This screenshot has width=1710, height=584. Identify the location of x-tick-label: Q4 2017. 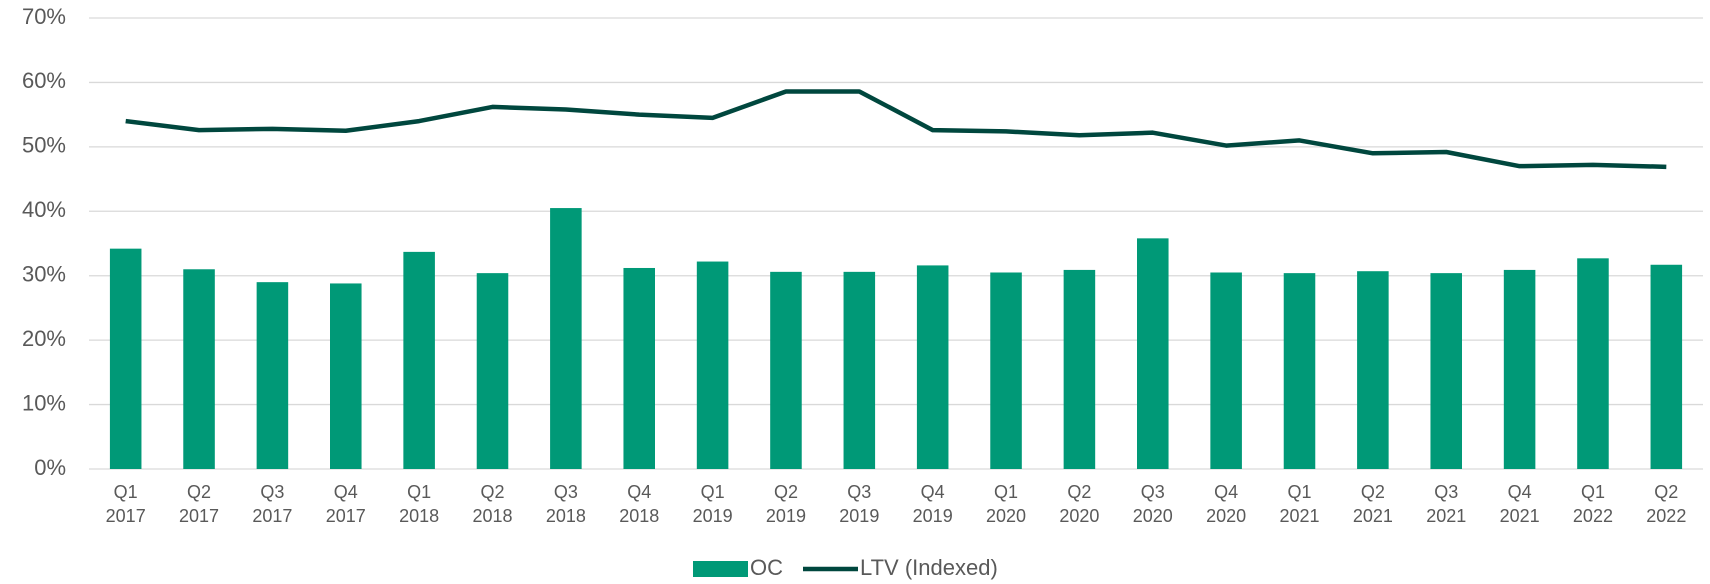
(346, 504).